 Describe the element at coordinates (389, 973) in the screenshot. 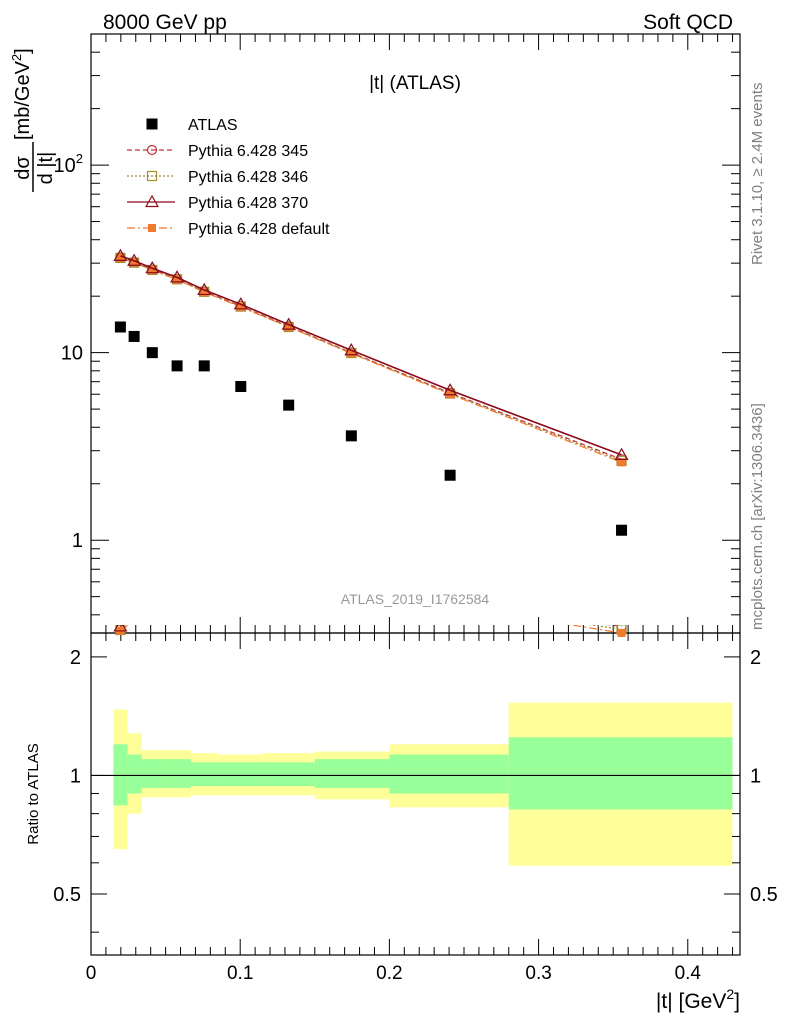

I see `x-tick-label: 0.2` at that location.